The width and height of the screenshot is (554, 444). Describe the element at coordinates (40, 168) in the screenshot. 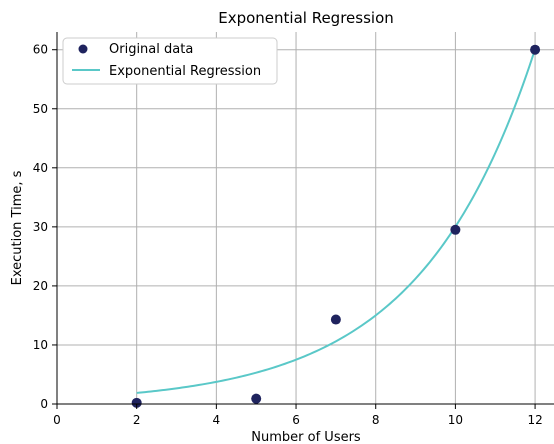

I see `y-tick-label: 40` at that location.